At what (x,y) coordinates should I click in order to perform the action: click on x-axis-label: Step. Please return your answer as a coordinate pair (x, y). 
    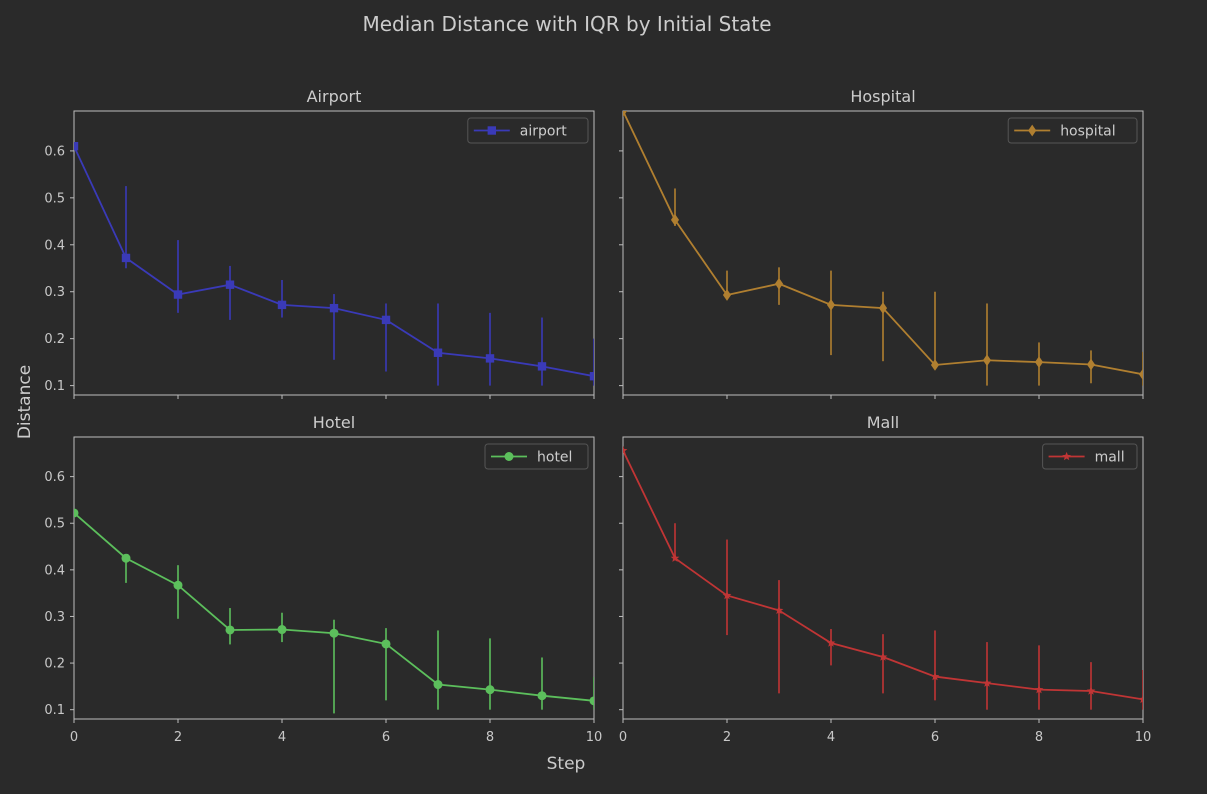
    Looking at the image, I should click on (566, 764).